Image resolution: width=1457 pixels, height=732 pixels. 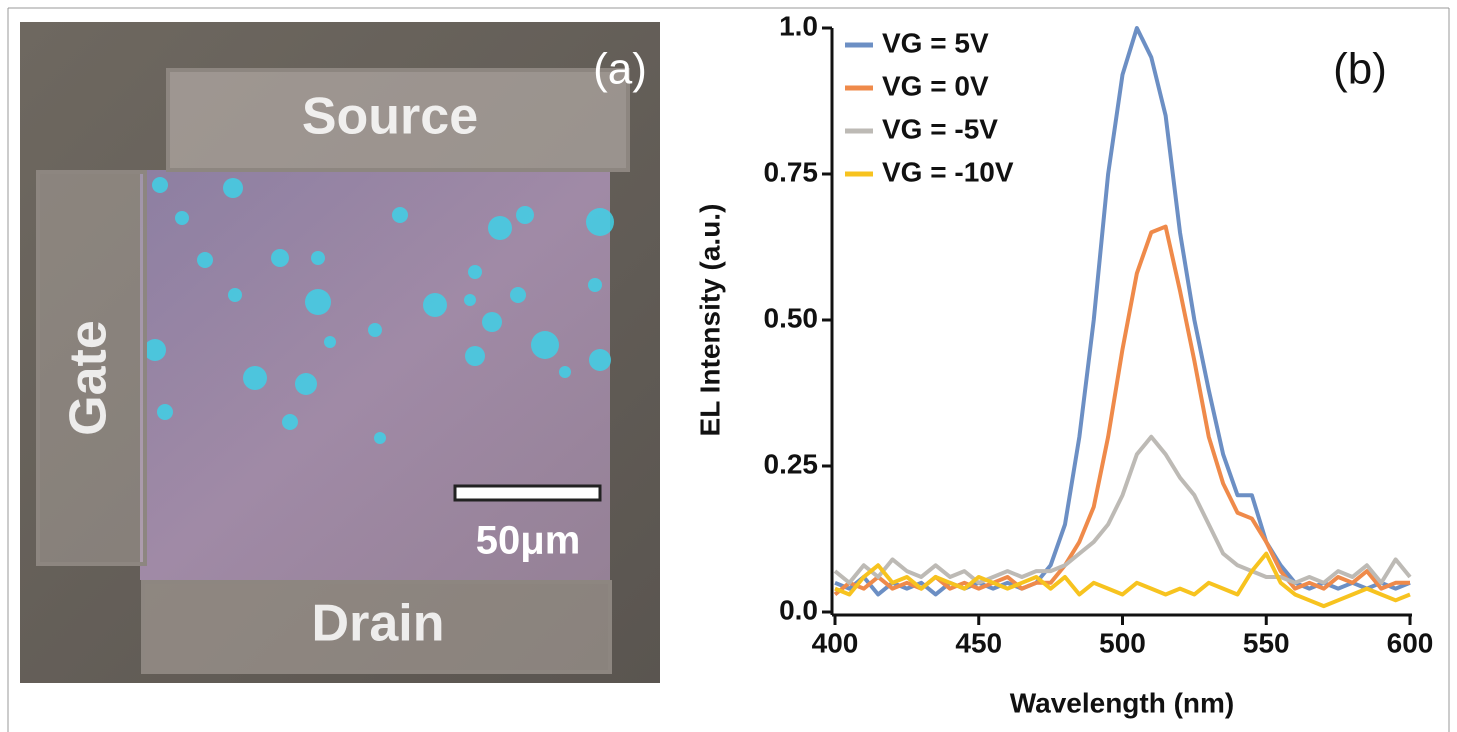 I want to click on y-tick-label: 0.0, so click(x=798, y=609).